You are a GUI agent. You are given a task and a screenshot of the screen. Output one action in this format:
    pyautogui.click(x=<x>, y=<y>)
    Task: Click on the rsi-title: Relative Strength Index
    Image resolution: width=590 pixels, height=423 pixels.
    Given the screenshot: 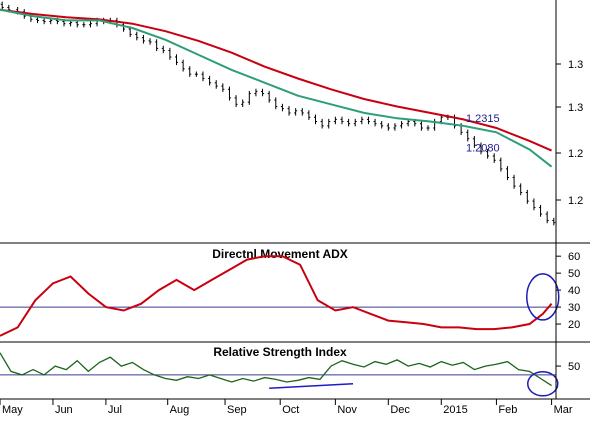 What is the action you would take?
    pyautogui.click(x=280, y=352)
    